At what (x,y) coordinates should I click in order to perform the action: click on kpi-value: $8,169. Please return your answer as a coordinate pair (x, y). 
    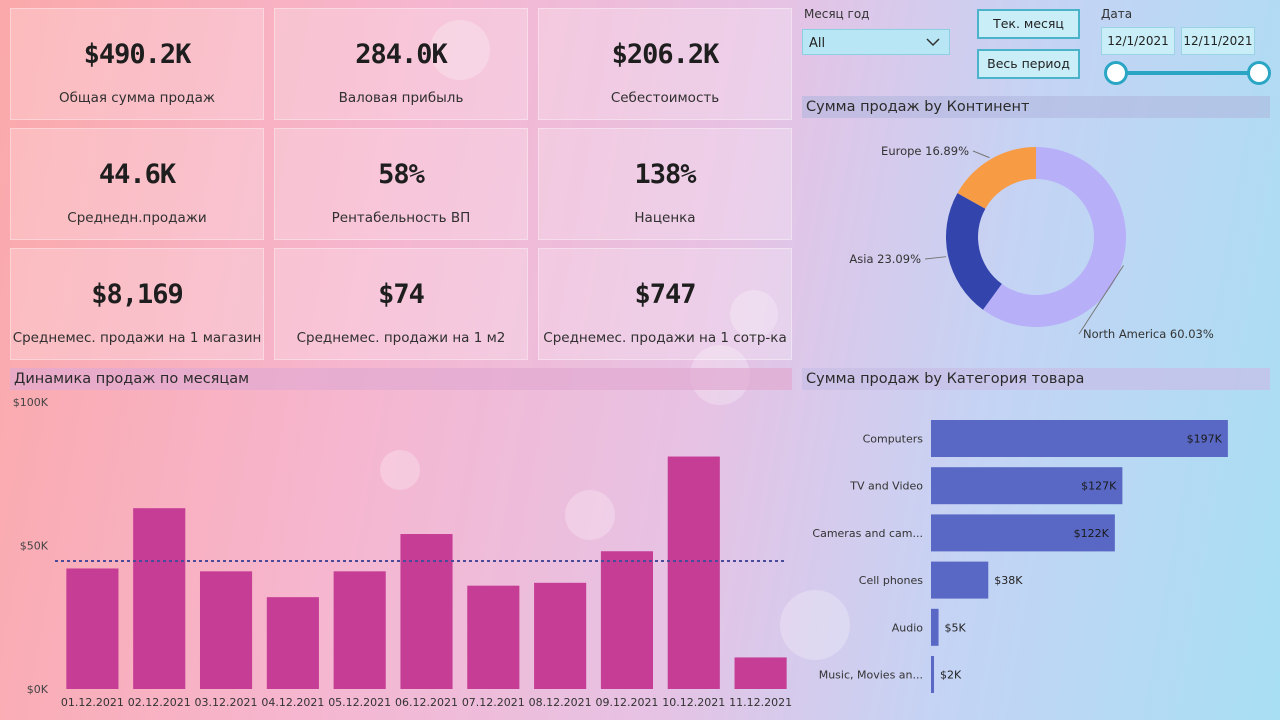
    Looking at the image, I should click on (137, 294).